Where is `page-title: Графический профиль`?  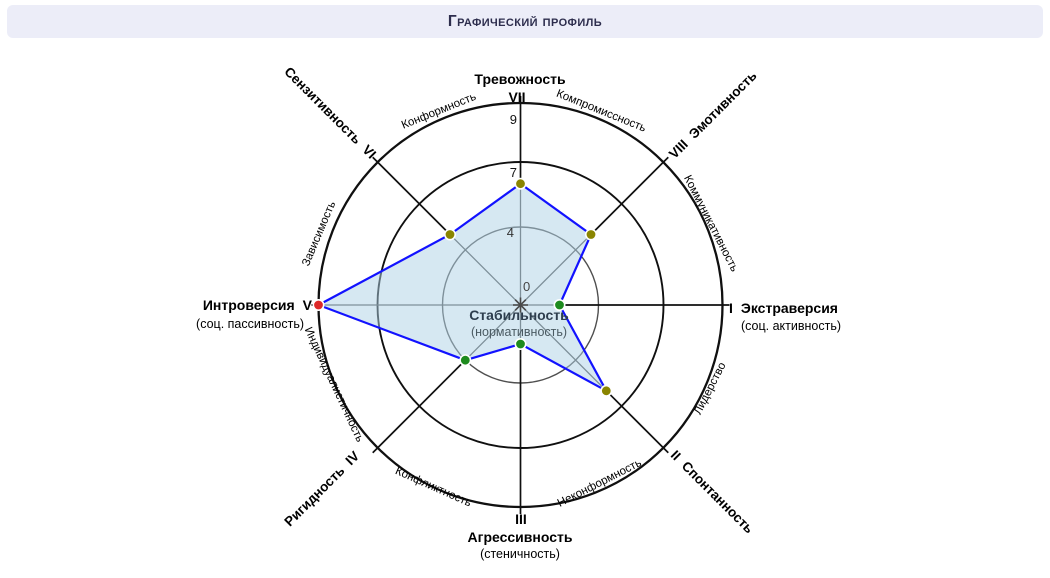
page-title: Графический профиль is located at coordinates (525, 21).